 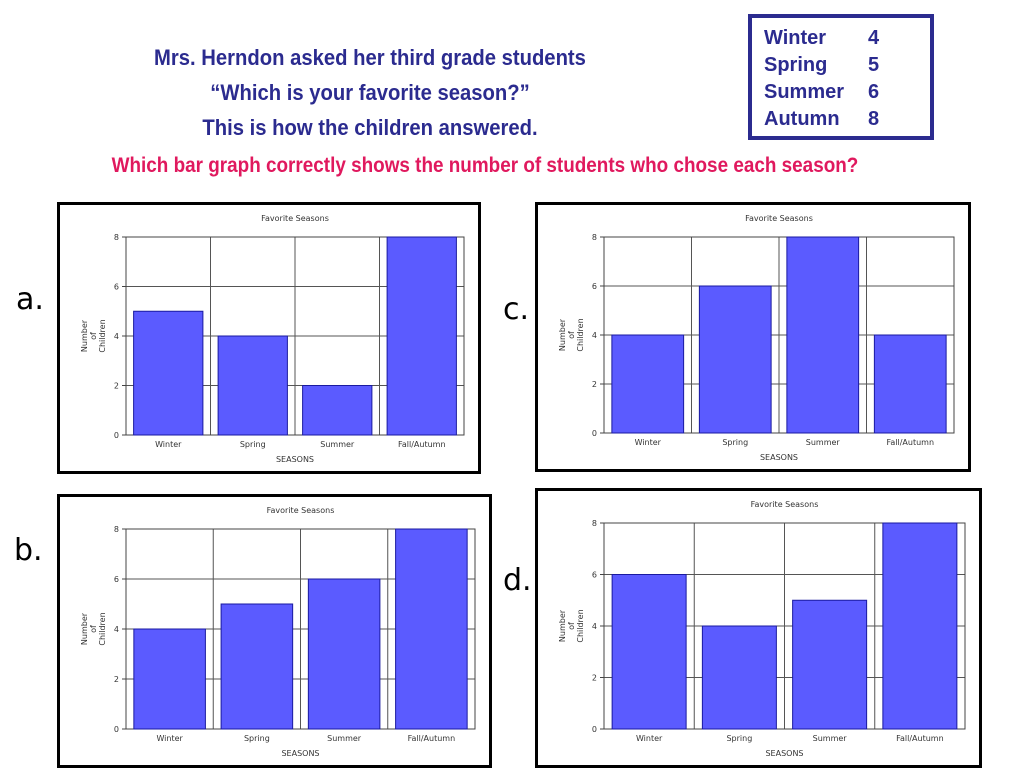 I want to click on option-label-a: a., so click(x=30, y=299).